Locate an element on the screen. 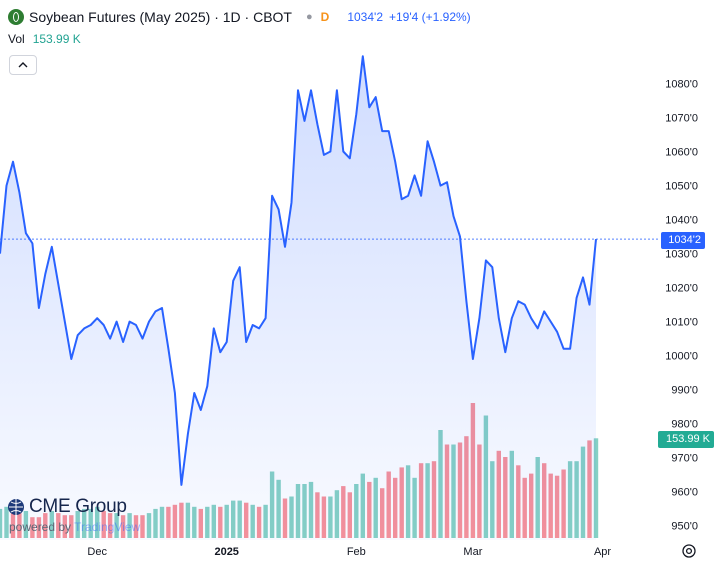 This screenshot has height=563, width=721. price-tick-label: 950'0 is located at coordinates (684, 527).